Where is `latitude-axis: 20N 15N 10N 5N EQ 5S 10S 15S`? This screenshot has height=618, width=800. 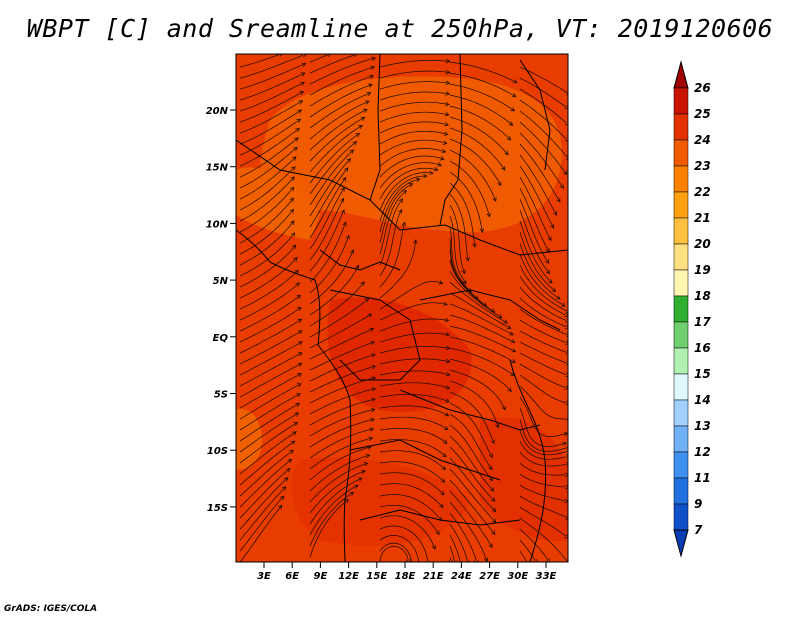 latitude-axis: 20N 15N 10N 5N EQ 5S 10S 15S is located at coordinates (221, 310).